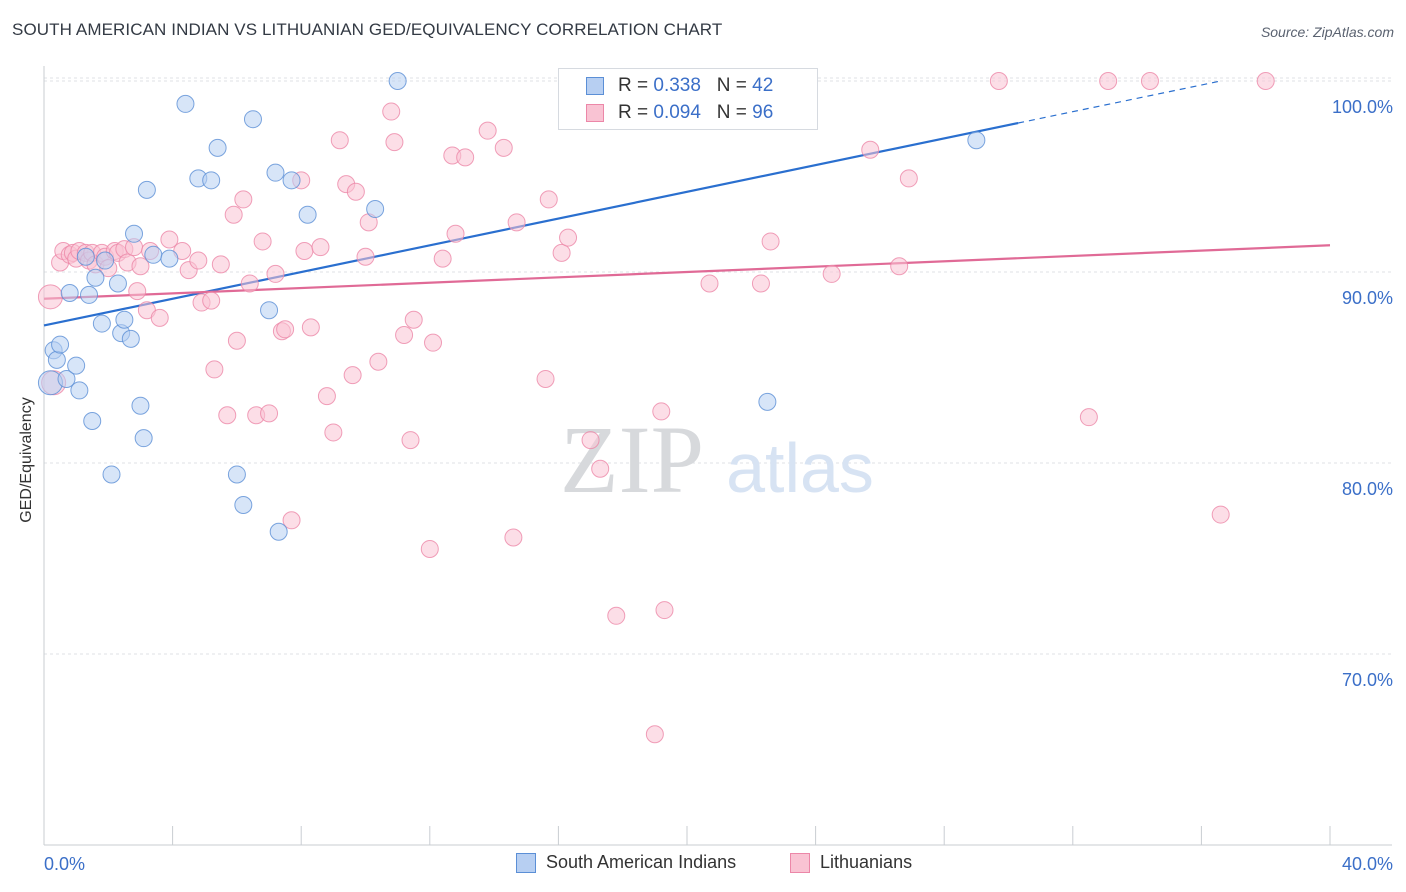 The height and width of the screenshot is (892, 1406). What do you see at coordinates (1367, 680) in the screenshot?
I see `y-tick-label: 70.0%` at bounding box center [1367, 680].